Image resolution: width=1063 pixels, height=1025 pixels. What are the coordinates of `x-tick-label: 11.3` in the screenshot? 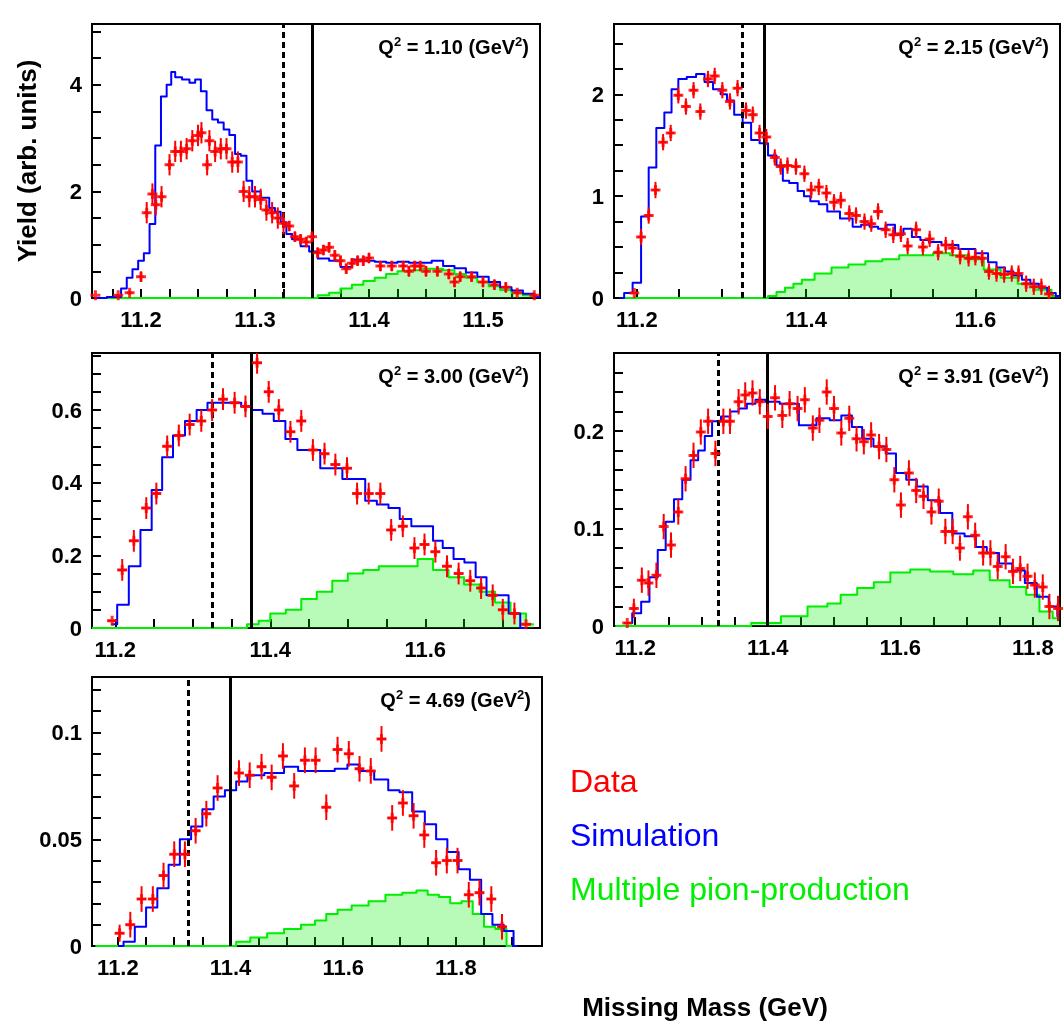 It's located at (255, 319).